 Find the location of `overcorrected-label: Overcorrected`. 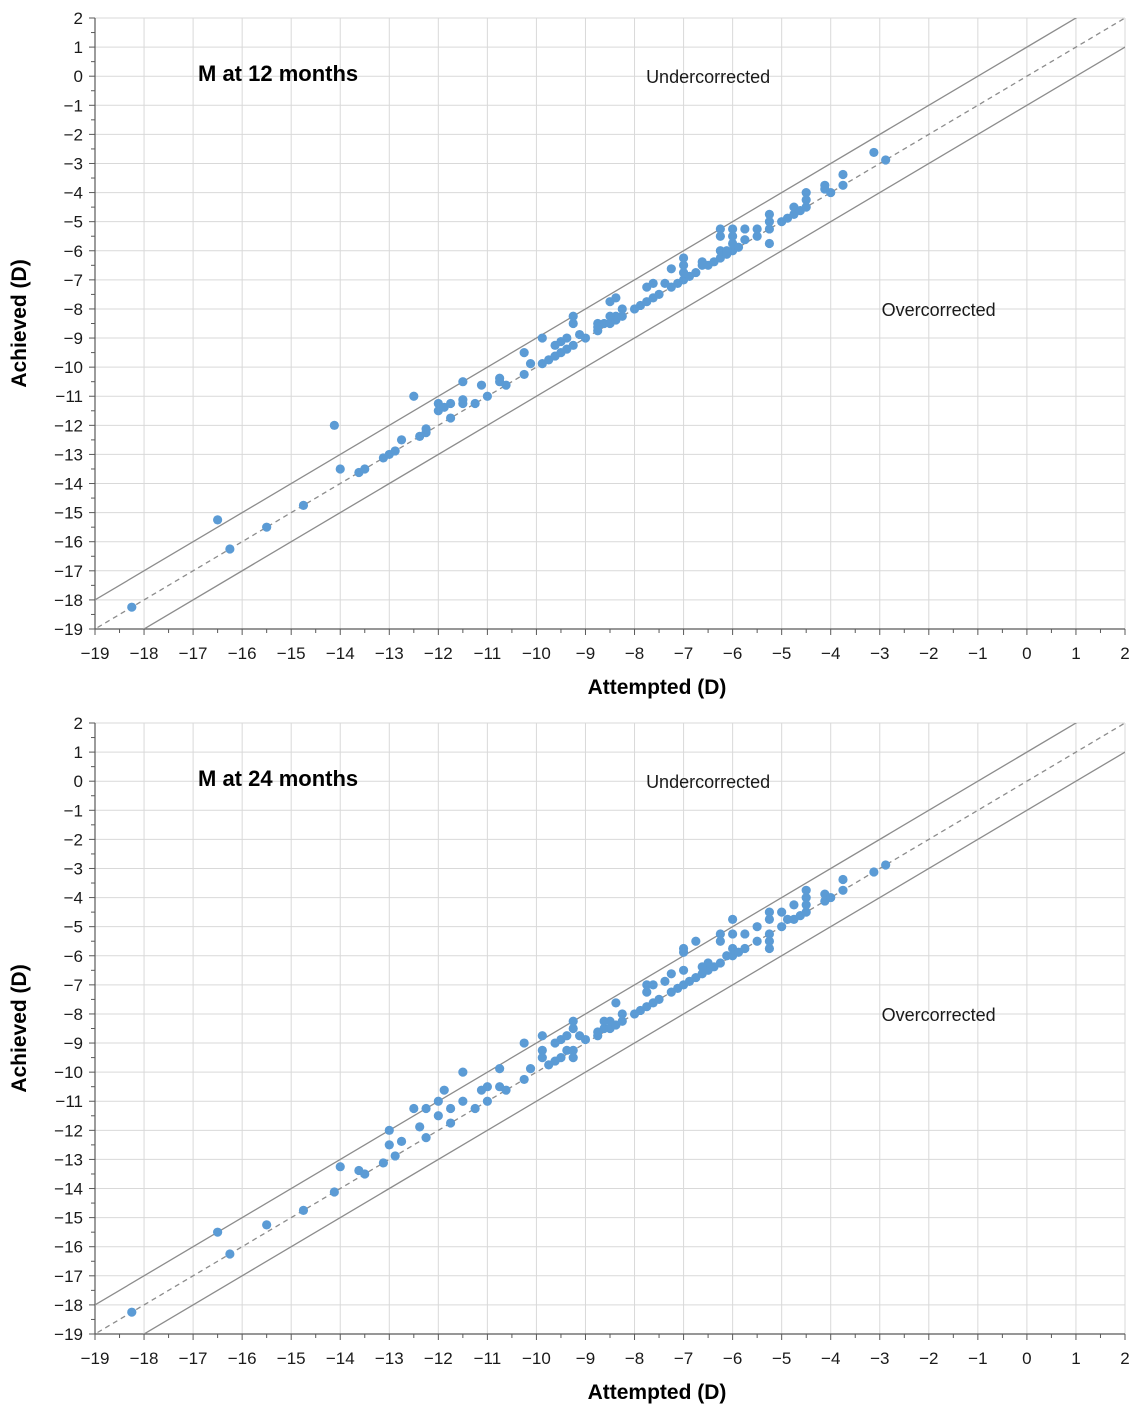

overcorrected-label: Overcorrected is located at coordinates (939, 1015).